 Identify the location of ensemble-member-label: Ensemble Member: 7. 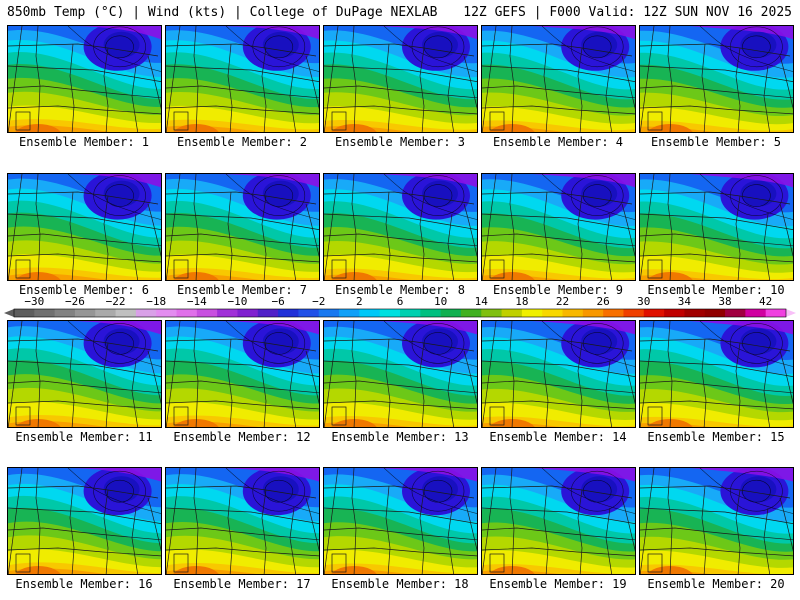
(242, 290).